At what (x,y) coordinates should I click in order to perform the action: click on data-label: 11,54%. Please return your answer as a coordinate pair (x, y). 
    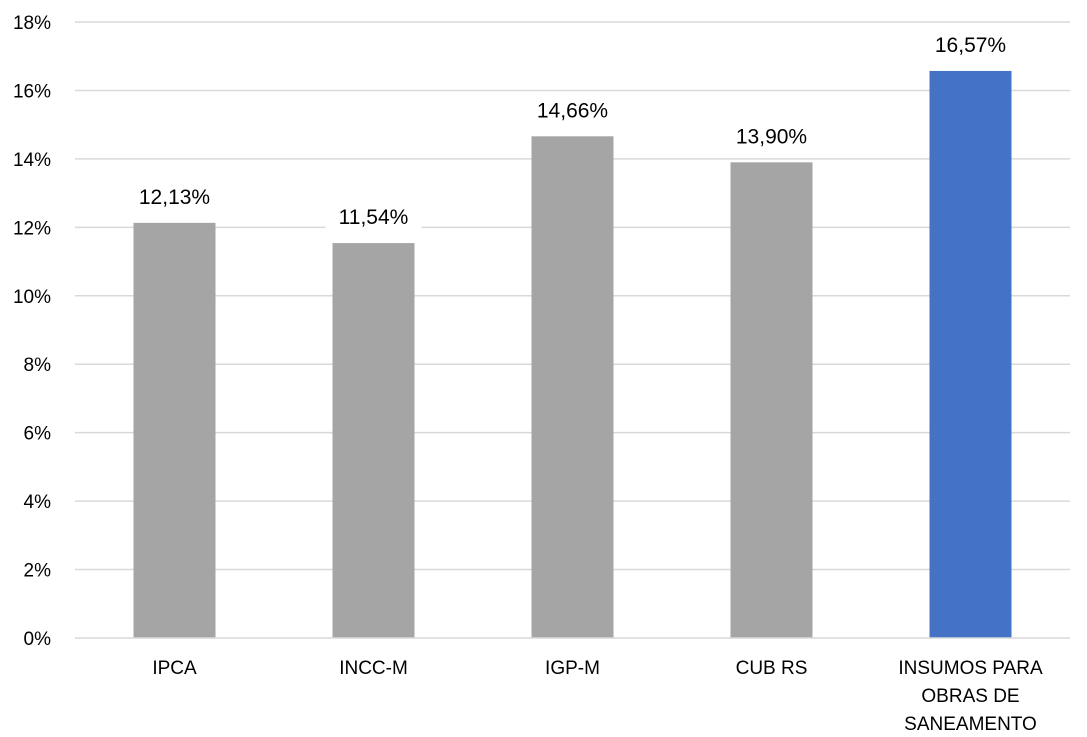
    Looking at the image, I should click on (374, 217).